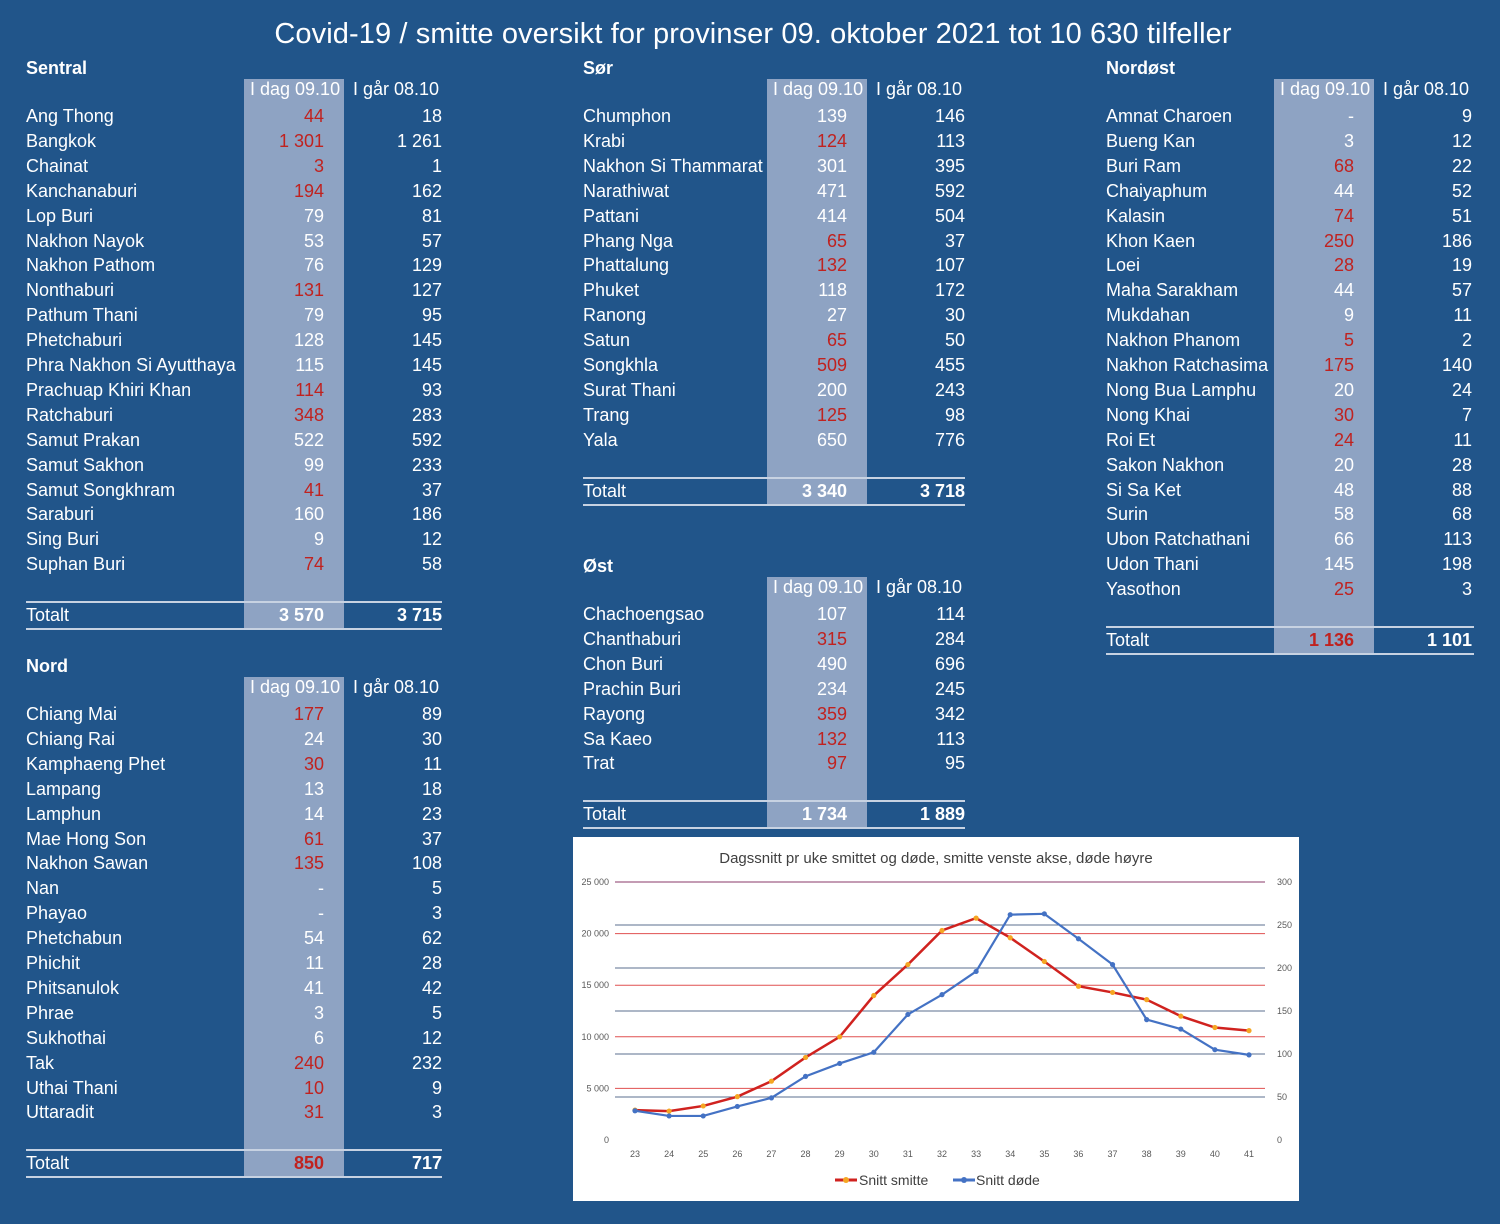 This screenshot has height=1224, width=1500. I want to click on province-row: Mae Hong Son 61 37, so click(234, 841).